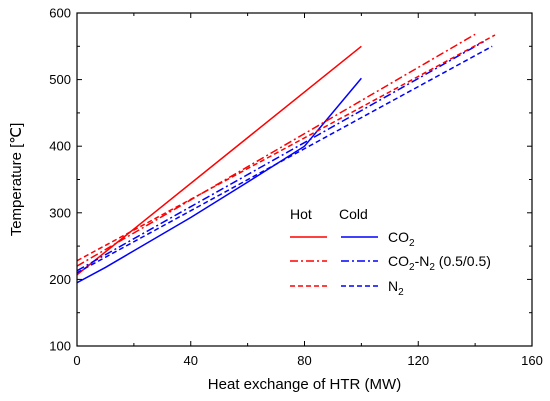  I want to click on legend: Hot Cold CO2 CO2-N2 (0.5/0.5) N2, so click(390, 252).